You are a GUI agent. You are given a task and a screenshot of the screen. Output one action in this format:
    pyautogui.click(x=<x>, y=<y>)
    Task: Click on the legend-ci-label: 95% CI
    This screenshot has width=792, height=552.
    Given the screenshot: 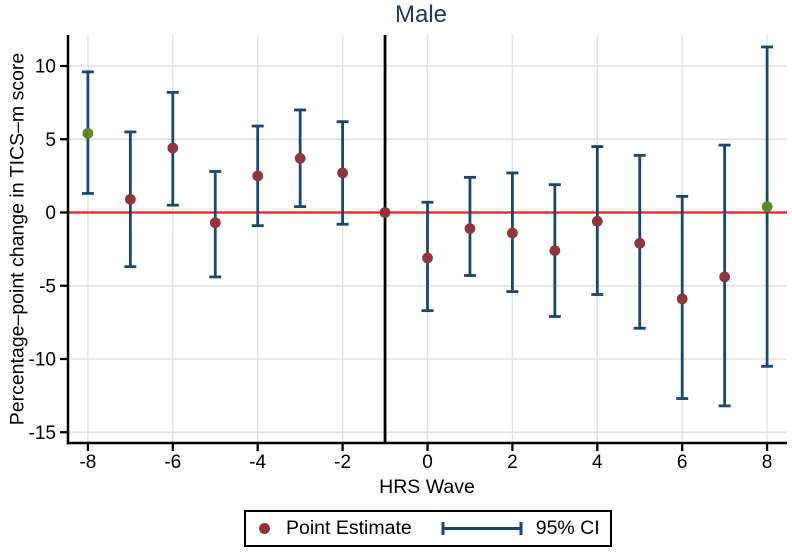 What is the action you would take?
    pyautogui.click(x=567, y=528)
    